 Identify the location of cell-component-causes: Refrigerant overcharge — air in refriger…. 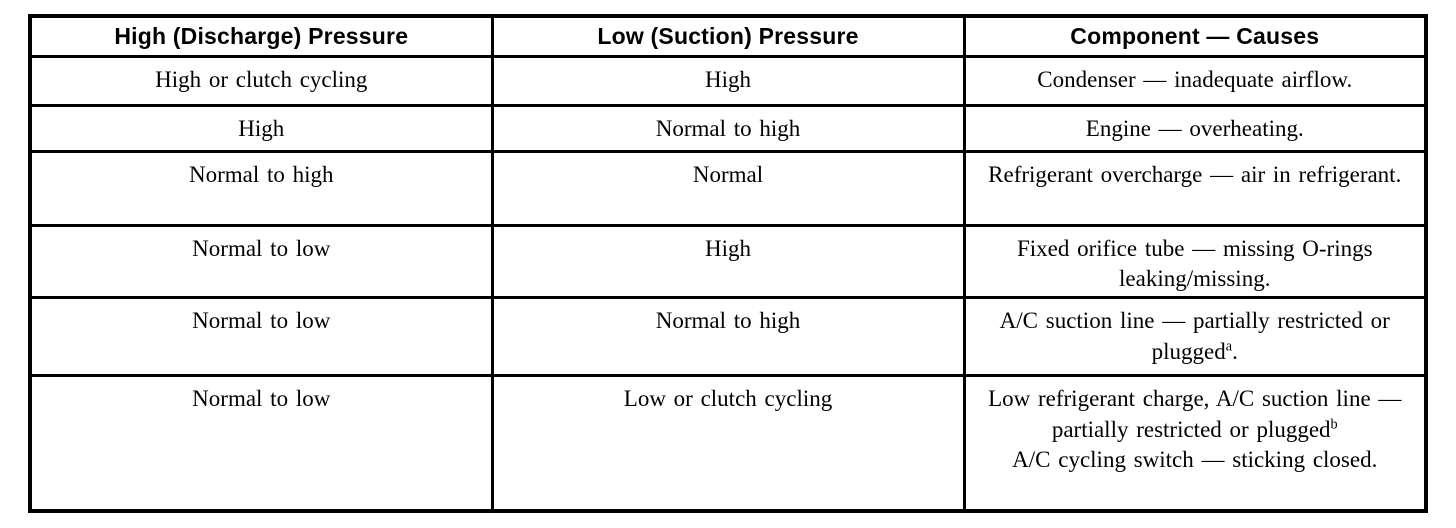
(1195, 188).